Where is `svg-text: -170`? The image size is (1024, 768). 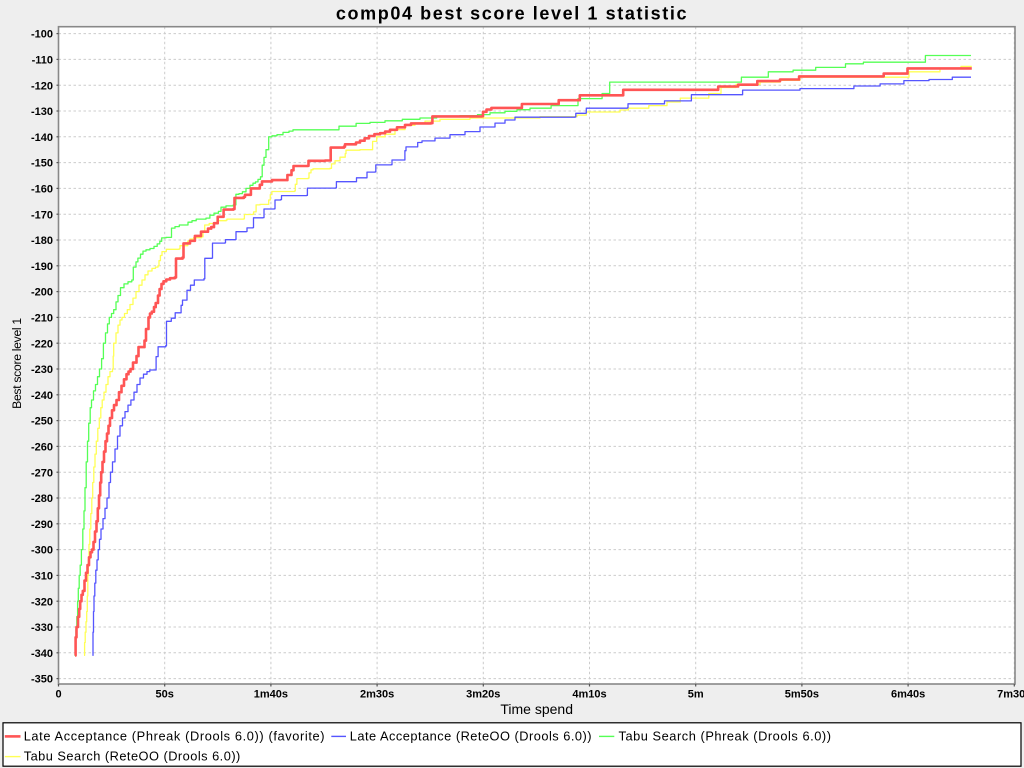 svg-text: -170 is located at coordinates (42, 215).